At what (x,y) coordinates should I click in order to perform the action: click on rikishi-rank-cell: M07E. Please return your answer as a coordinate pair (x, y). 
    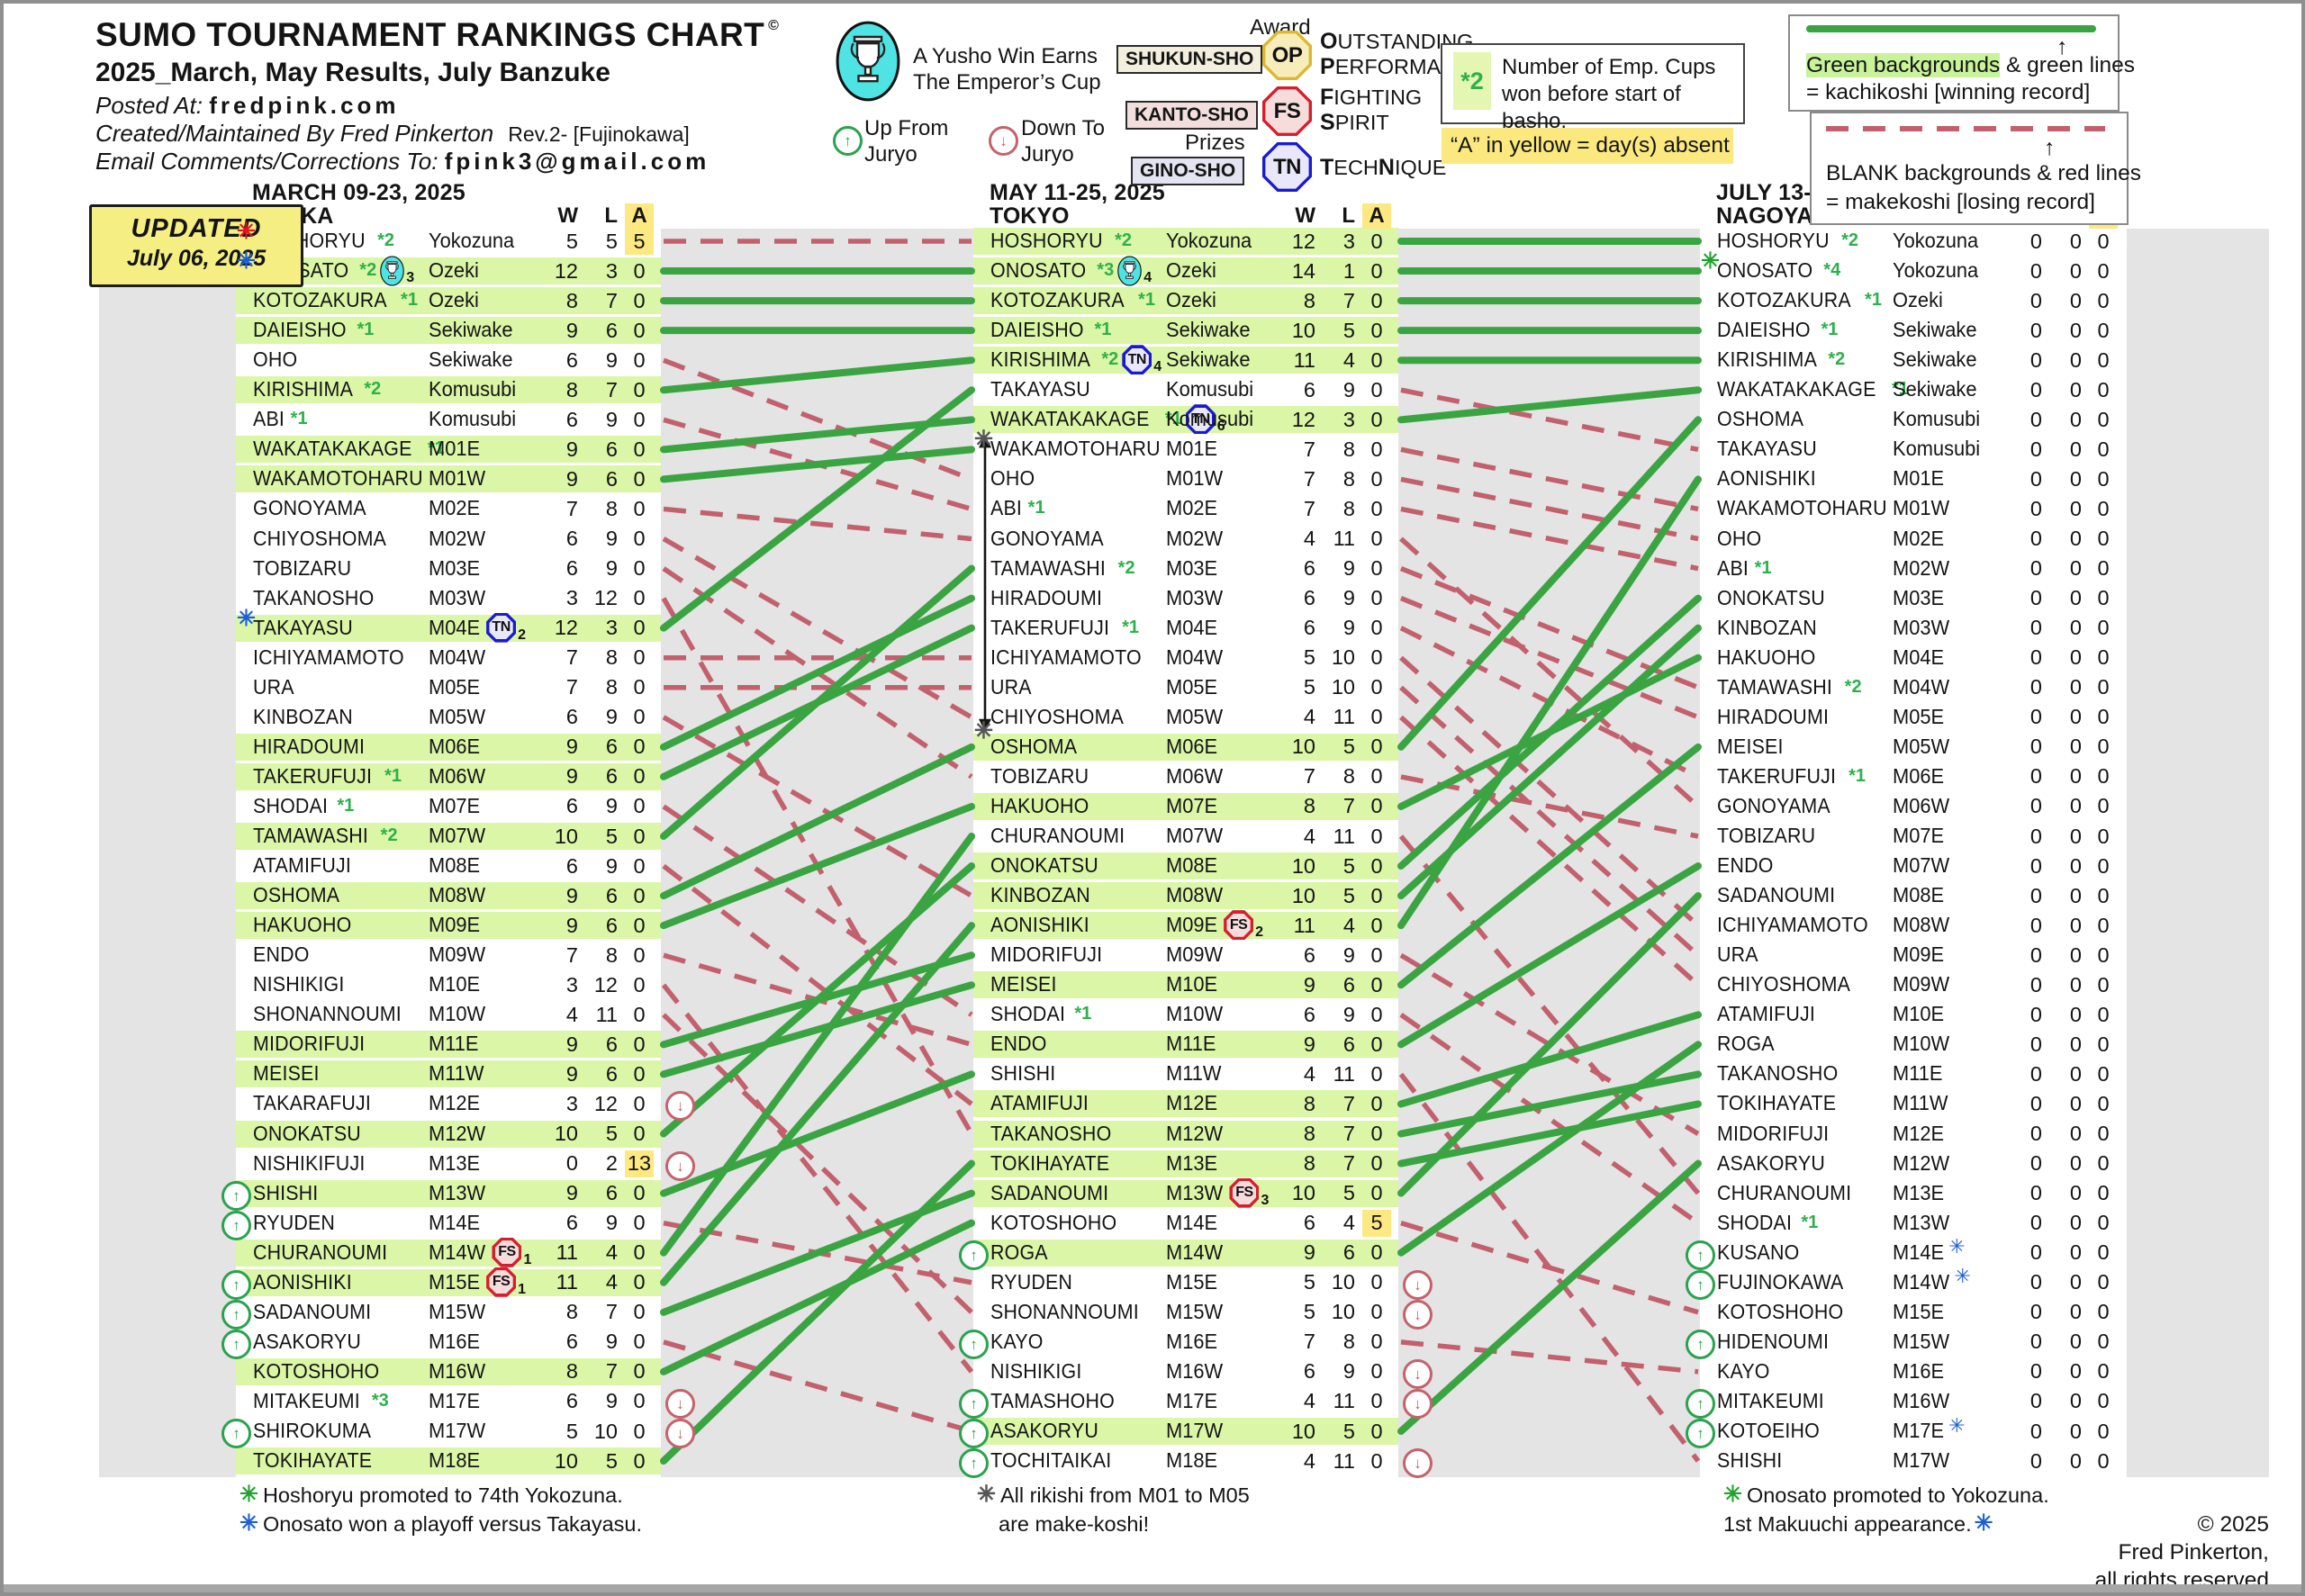
    Looking at the image, I should click on (1193, 806).